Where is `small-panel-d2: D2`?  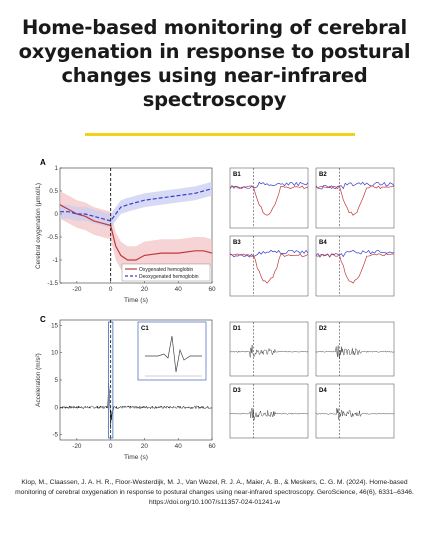 small-panel-d2: D2 is located at coordinates (355, 349).